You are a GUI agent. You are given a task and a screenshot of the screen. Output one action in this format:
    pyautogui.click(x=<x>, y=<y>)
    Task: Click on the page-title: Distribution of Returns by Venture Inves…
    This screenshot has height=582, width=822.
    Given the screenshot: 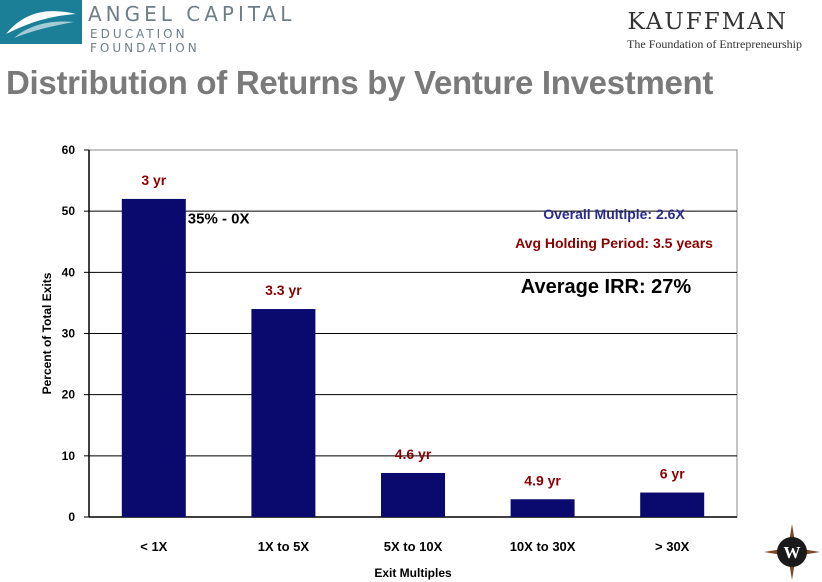 What is the action you would take?
    pyautogui.click(x=360, y=82)
    